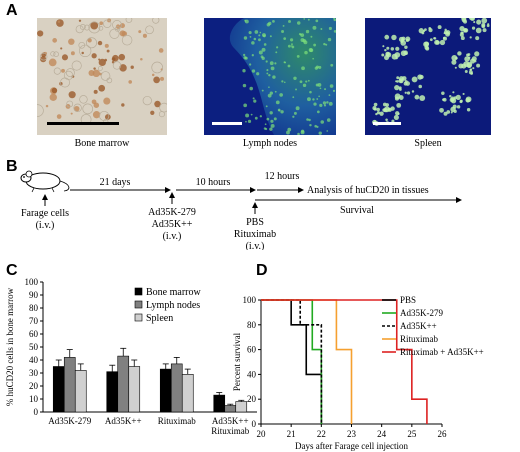  Describe the element at coordinates (159, 318) in the screenshot. I see `legend-entry: Spleen` at that location.